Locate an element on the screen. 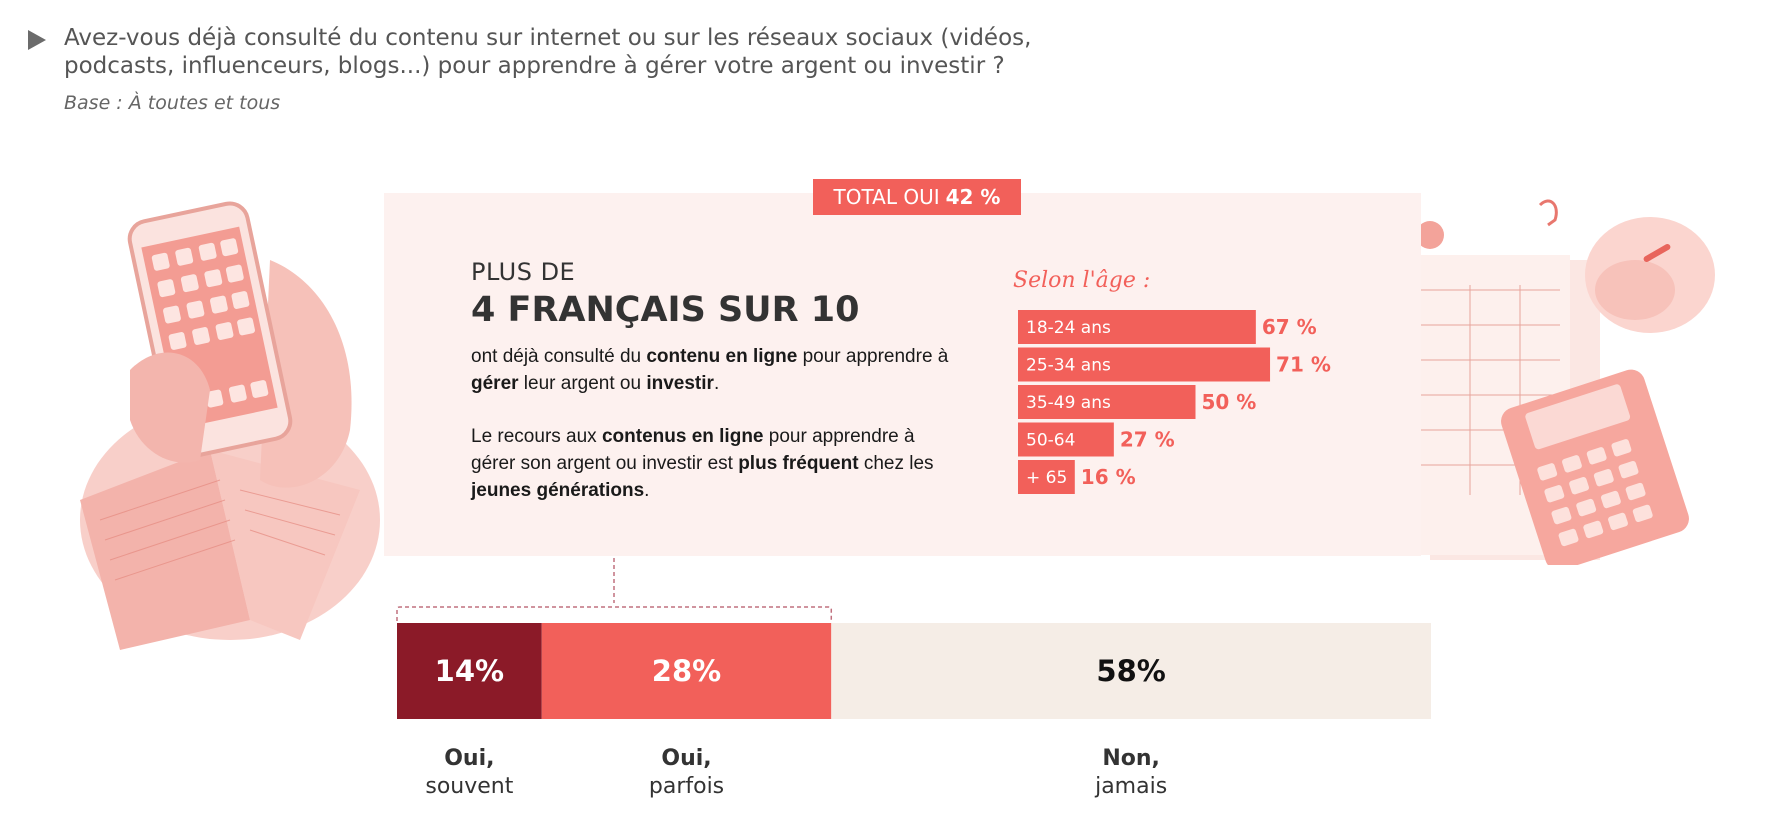 The width and height of the screenshot is (1780, 820). total-oui-badge: TOTAL OUI 42 % is located at coordinates (917, 197).